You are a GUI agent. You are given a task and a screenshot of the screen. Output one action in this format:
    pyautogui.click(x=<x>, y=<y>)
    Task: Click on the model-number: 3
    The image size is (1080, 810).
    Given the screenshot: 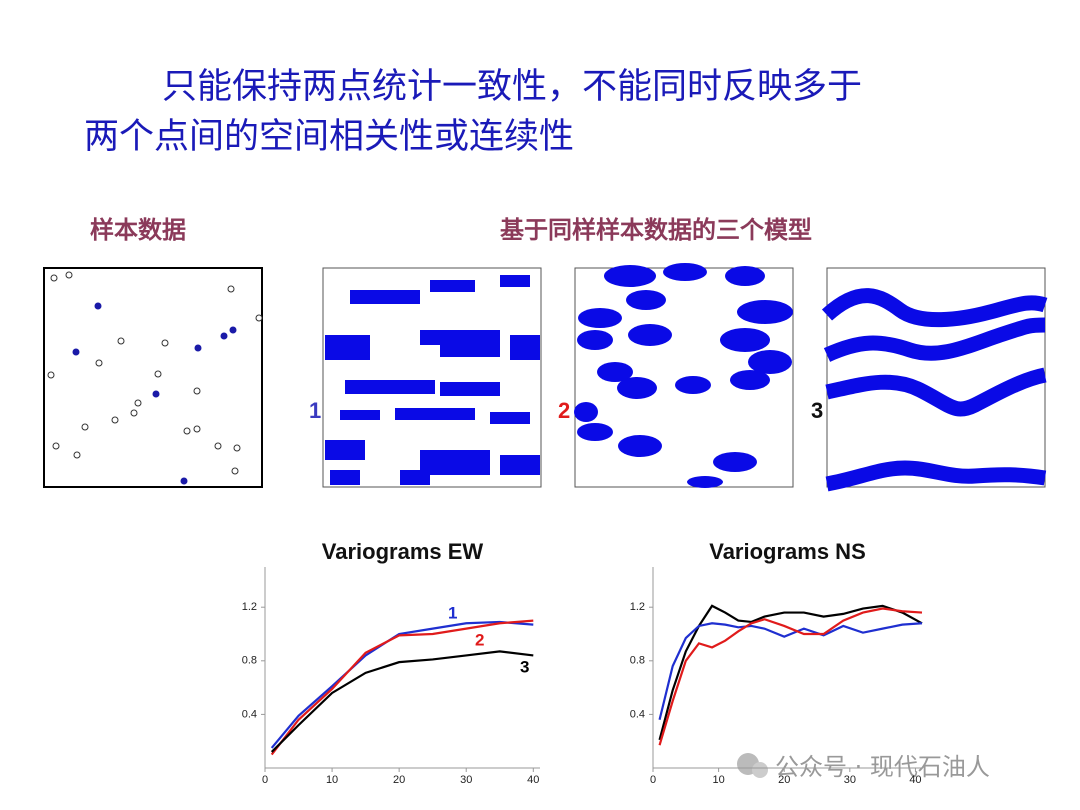 What is the action you would take?
    pyautogui.click(x=817, y=410)
    